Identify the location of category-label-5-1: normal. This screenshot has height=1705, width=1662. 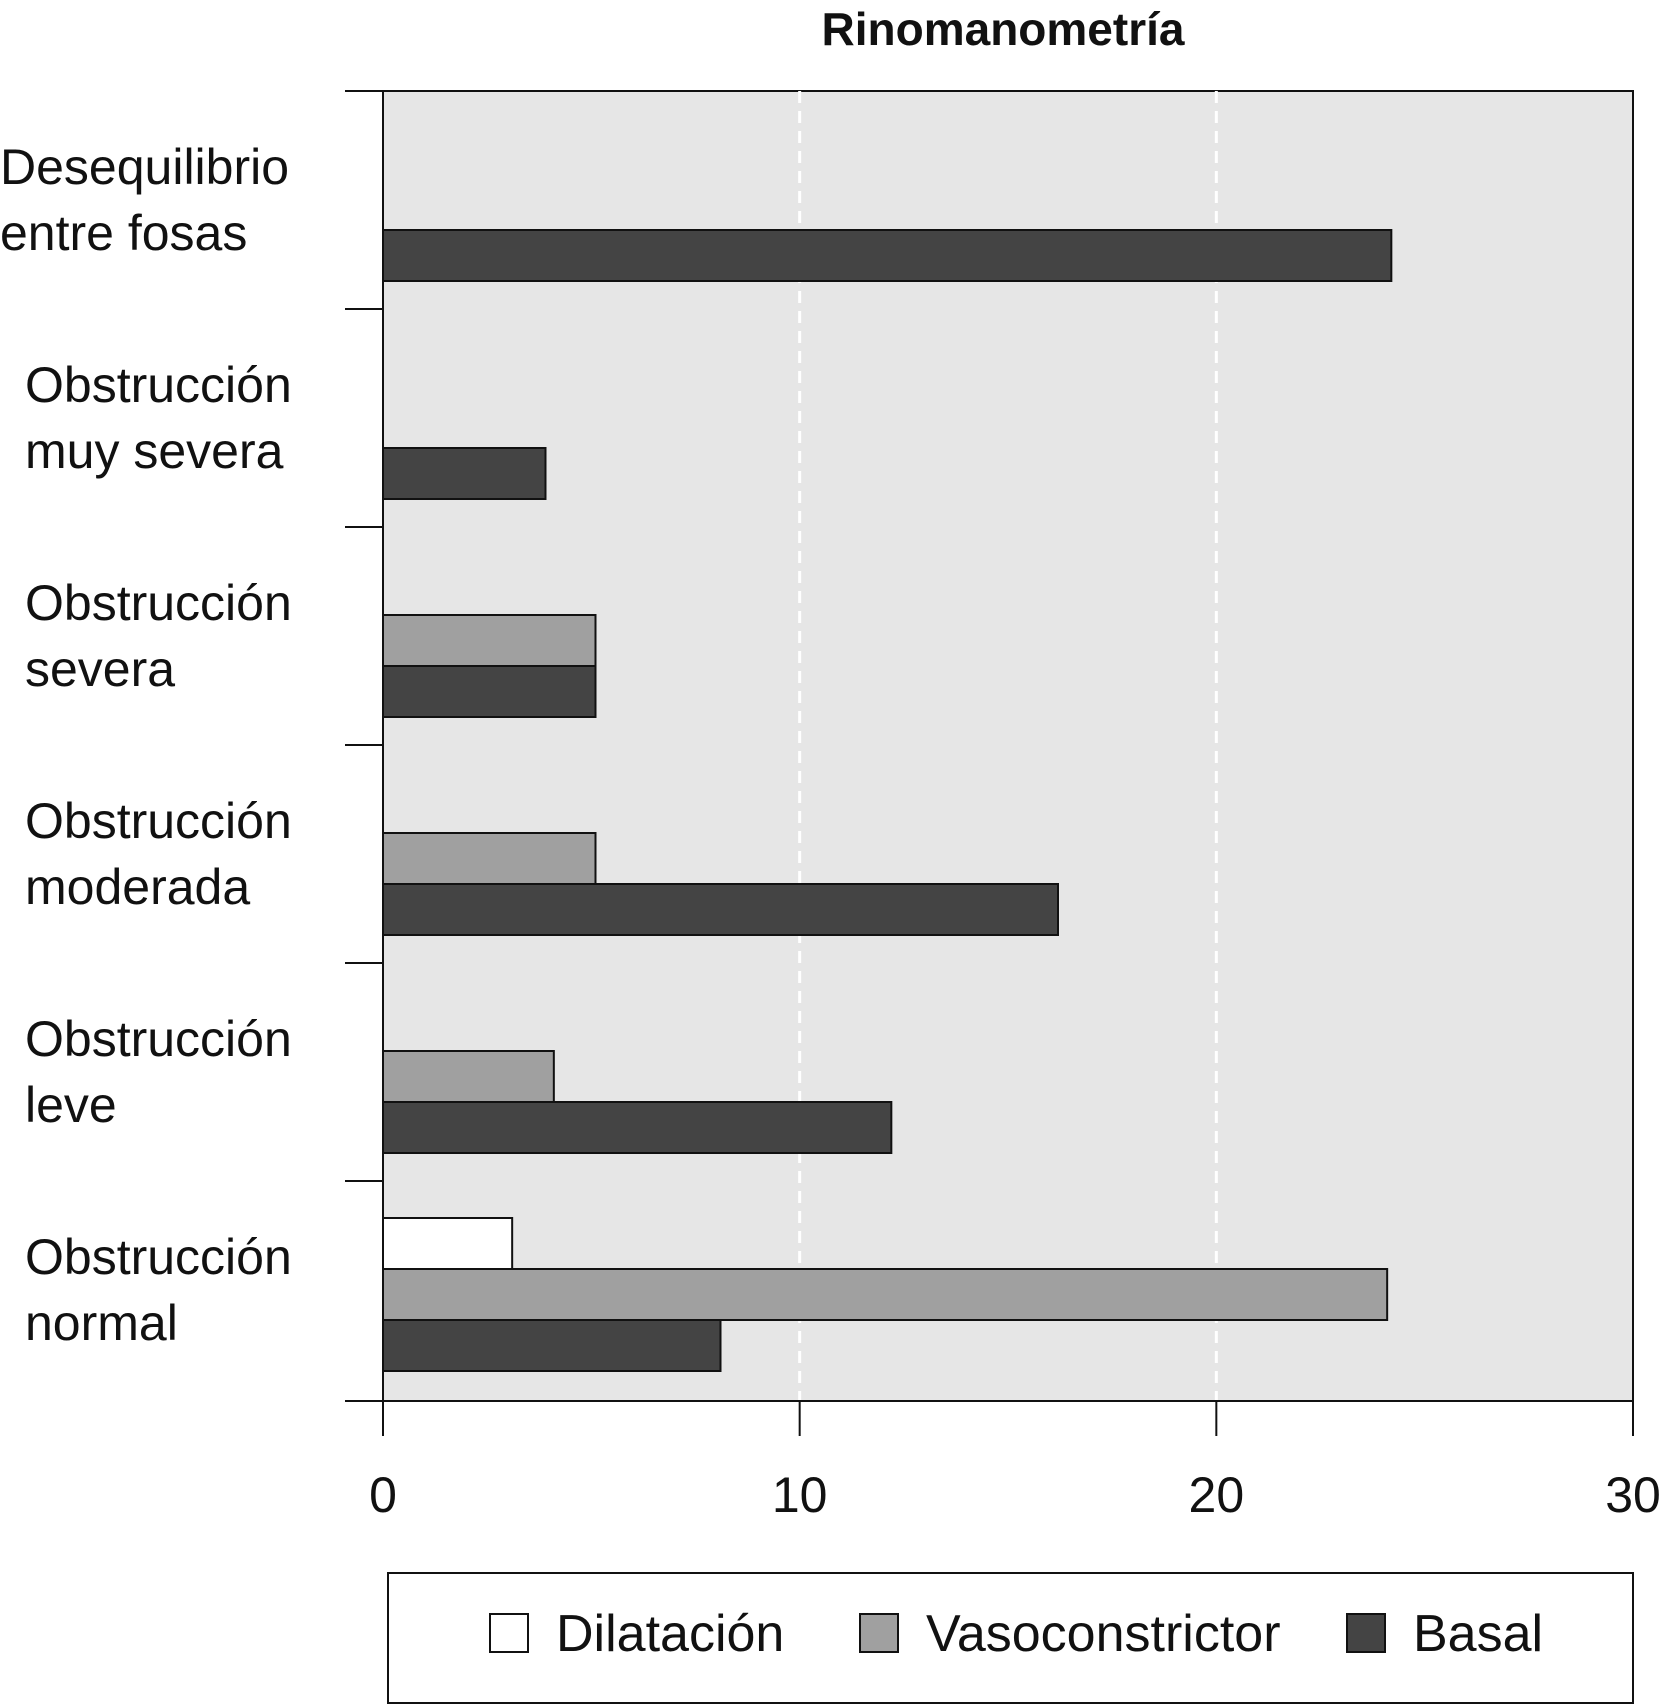
(101, 1323).